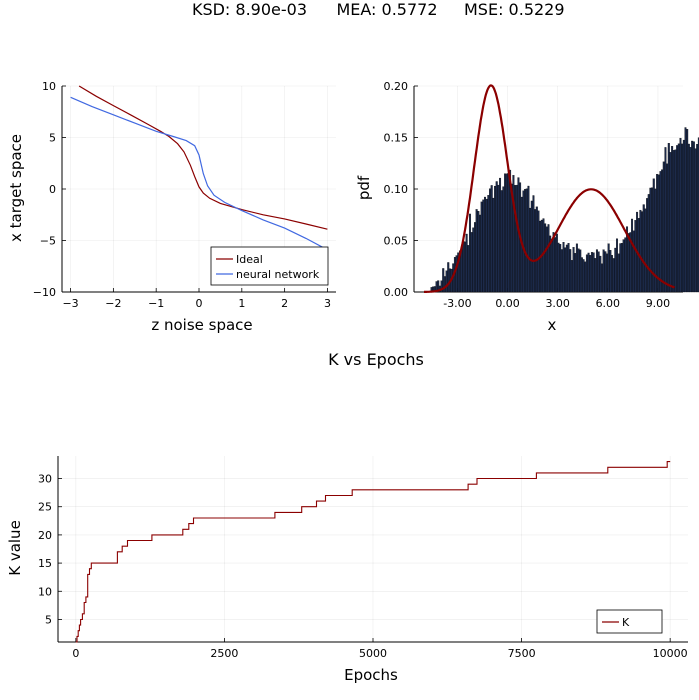 The height and width of the screenshot is (700, 699). What do you see at coordinates (373, 653) in the screenshot?
I see `k-plot-xtick-label: 5000` at bounding box center [373, 653].